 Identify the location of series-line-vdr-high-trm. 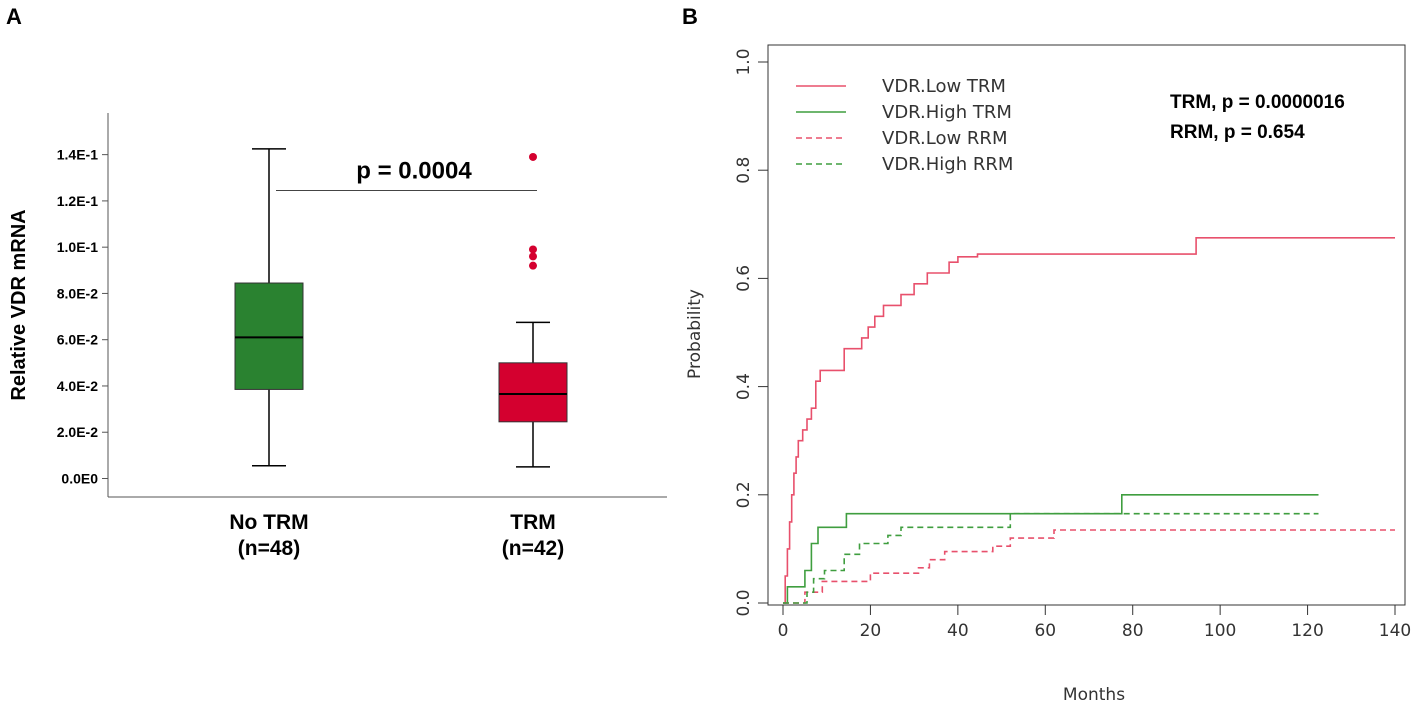
(1051, 549).